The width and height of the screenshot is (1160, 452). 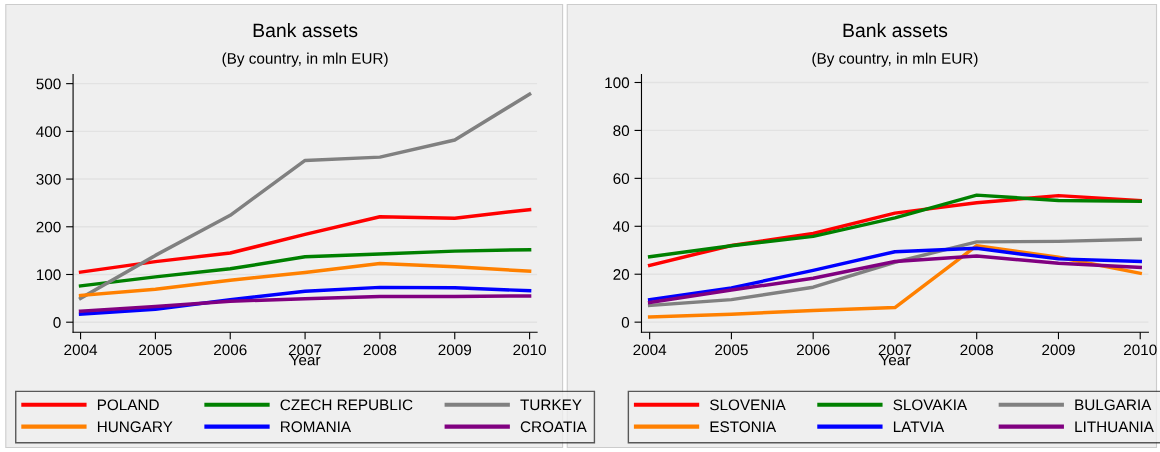 What do you see at coordinates (1114, 427) in the screenshot?
I see `legend-label: LITHUANIA` at bounding box center [1114, 427].